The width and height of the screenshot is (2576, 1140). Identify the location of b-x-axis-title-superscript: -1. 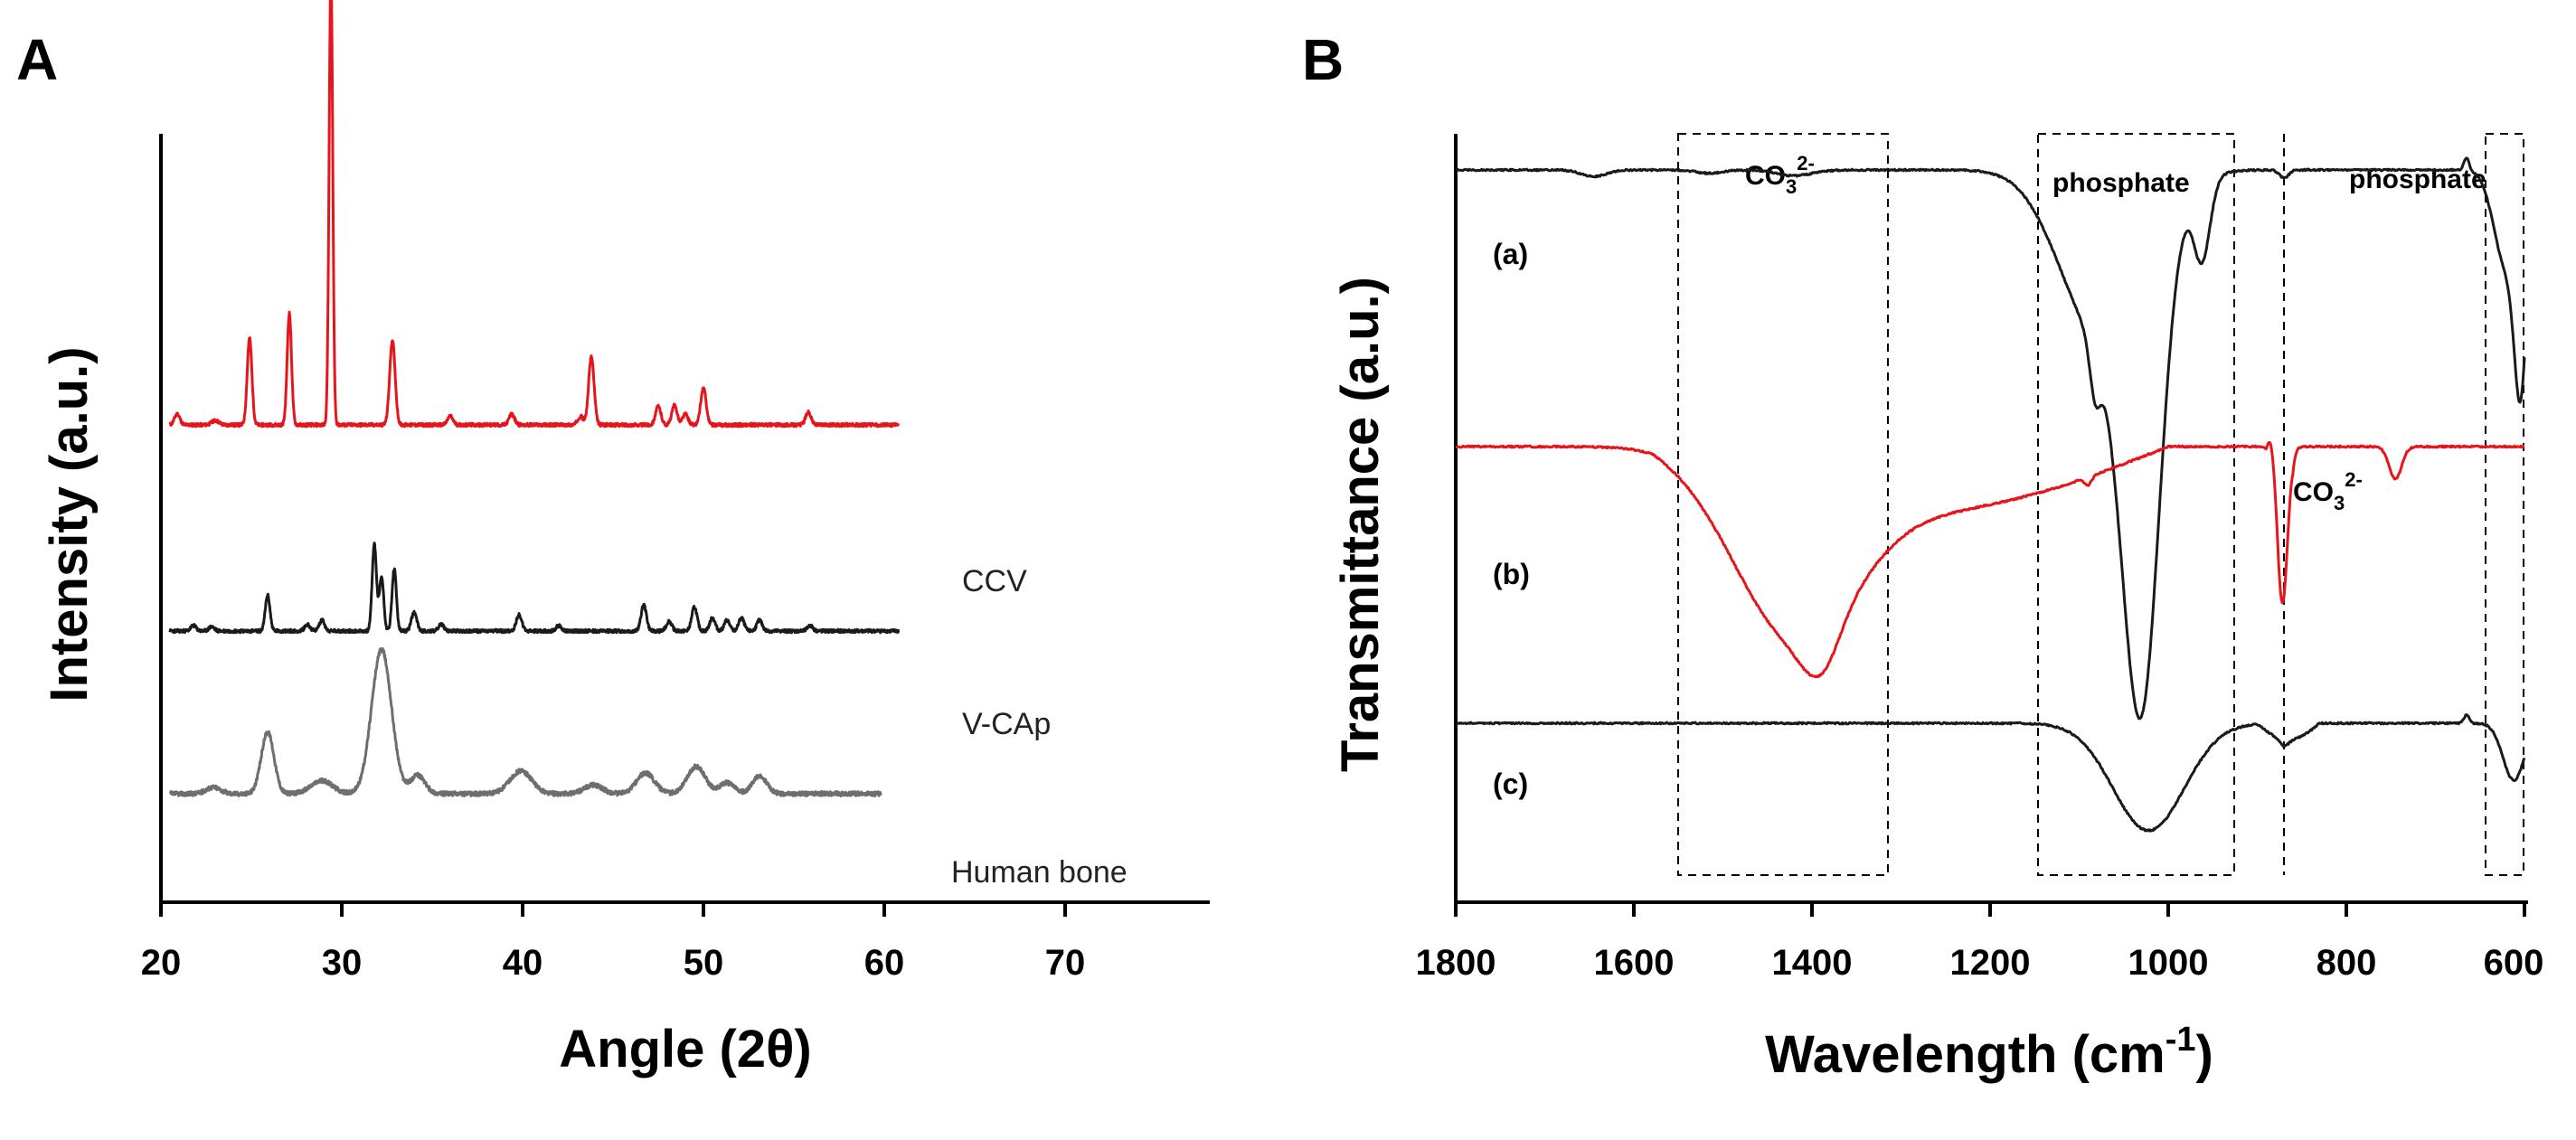
(2181, 1040).